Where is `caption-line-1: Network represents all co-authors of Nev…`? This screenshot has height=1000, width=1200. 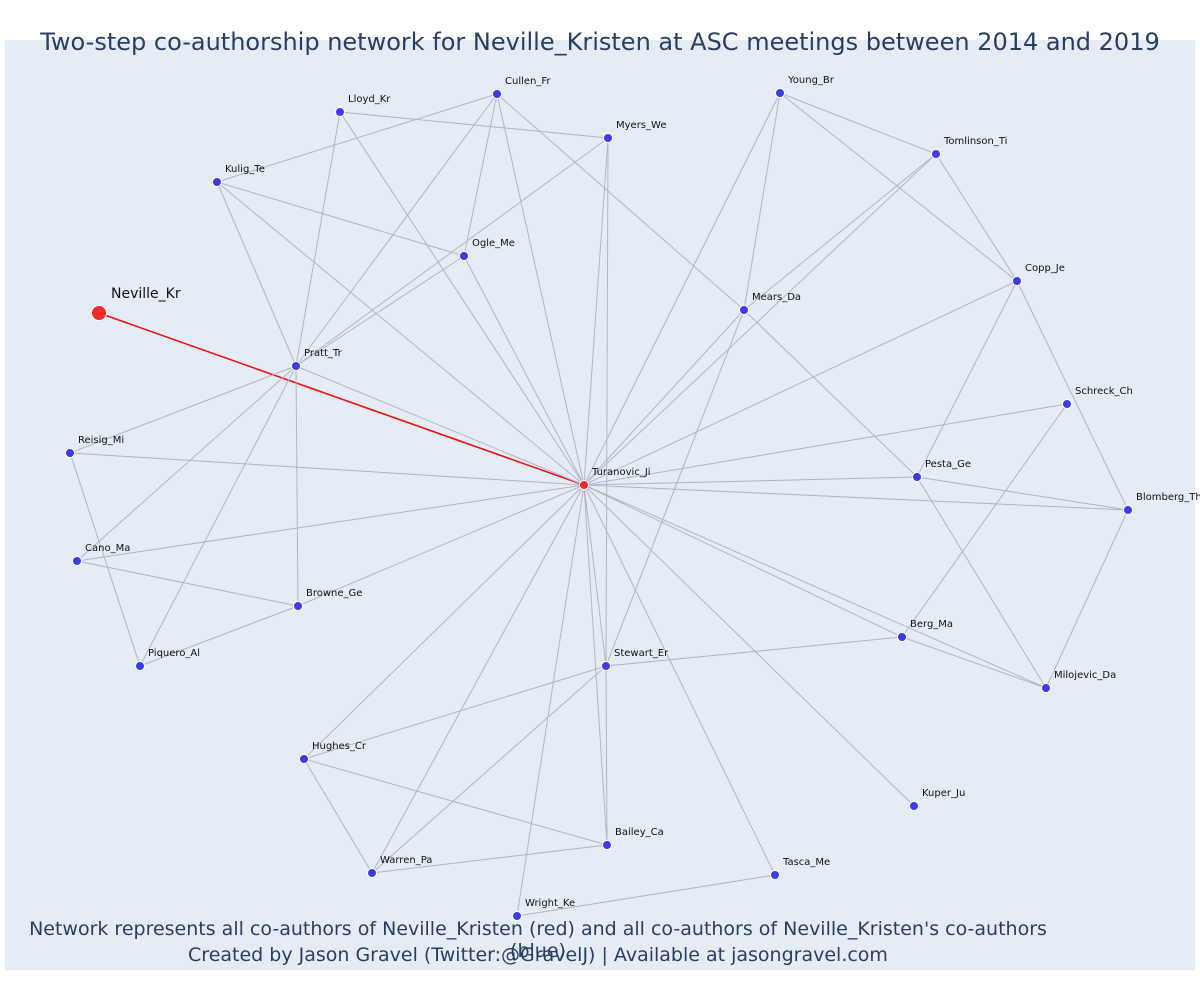 caption-line-1: Network represents all co-authors of Nev… is located at coordinates (538, 940).